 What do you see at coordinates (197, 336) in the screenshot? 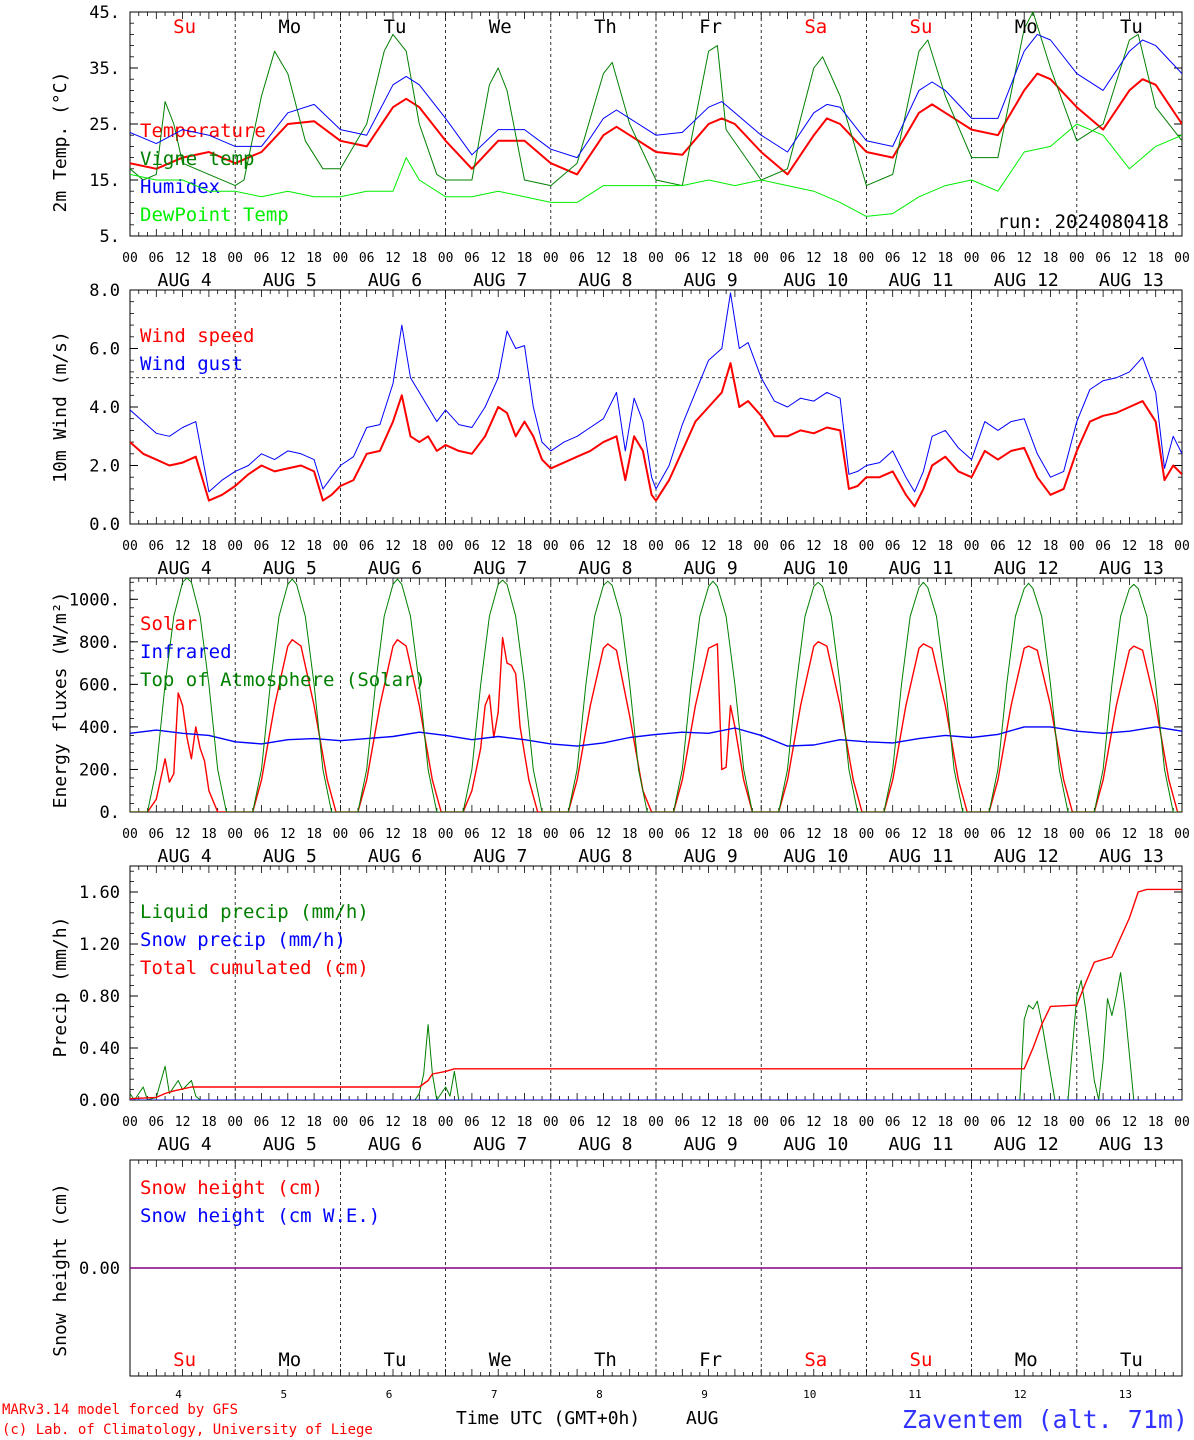
I see `legend-entry: Wind speed` at bounding box center [197, 336].